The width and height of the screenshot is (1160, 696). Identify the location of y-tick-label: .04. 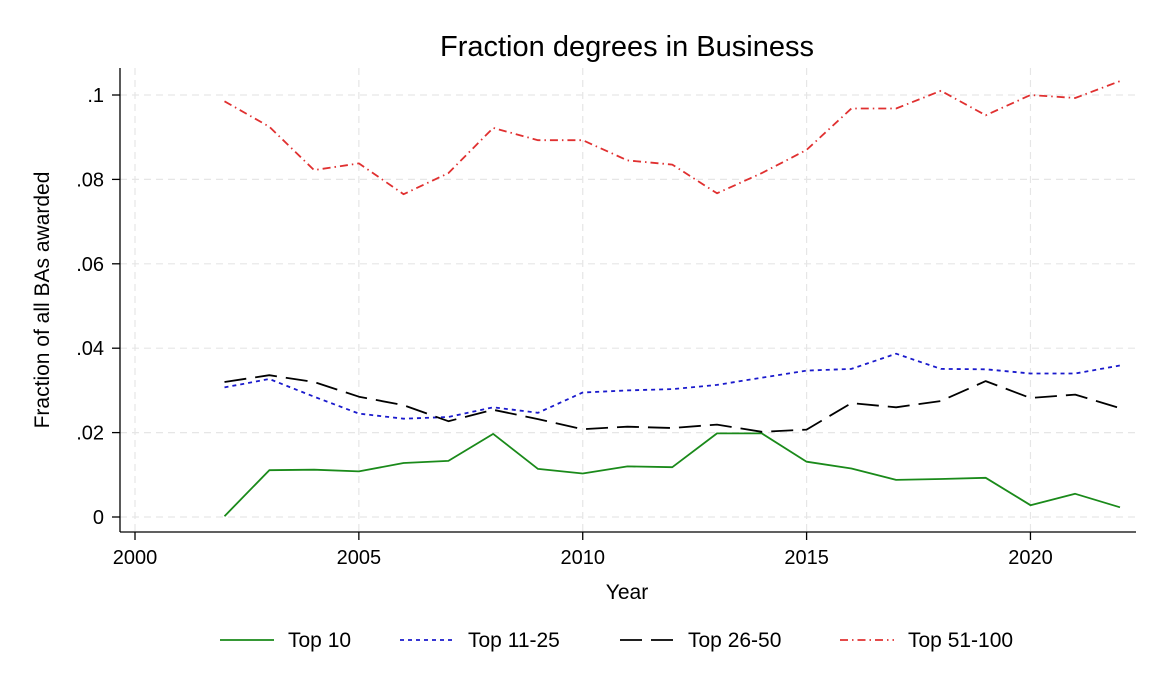
(90, 349).